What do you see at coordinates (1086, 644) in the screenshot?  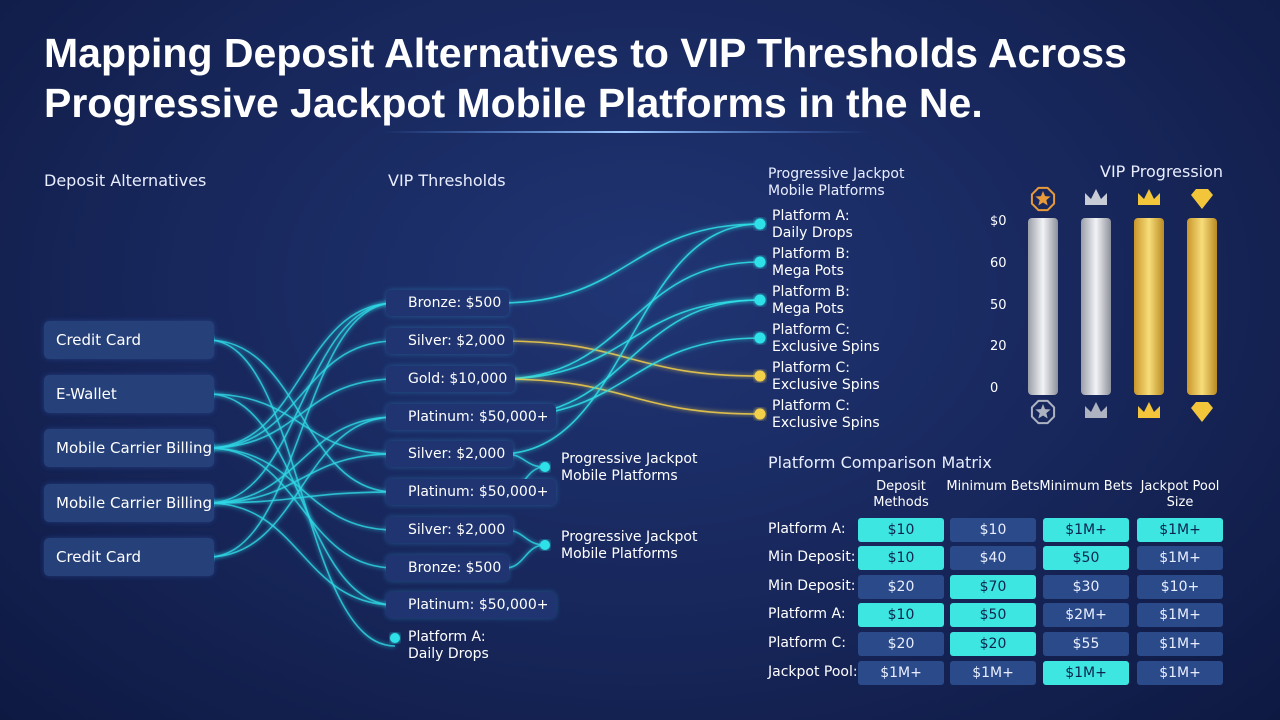 I see `matrix-cell: $55` at bounding box center [1086, 644].